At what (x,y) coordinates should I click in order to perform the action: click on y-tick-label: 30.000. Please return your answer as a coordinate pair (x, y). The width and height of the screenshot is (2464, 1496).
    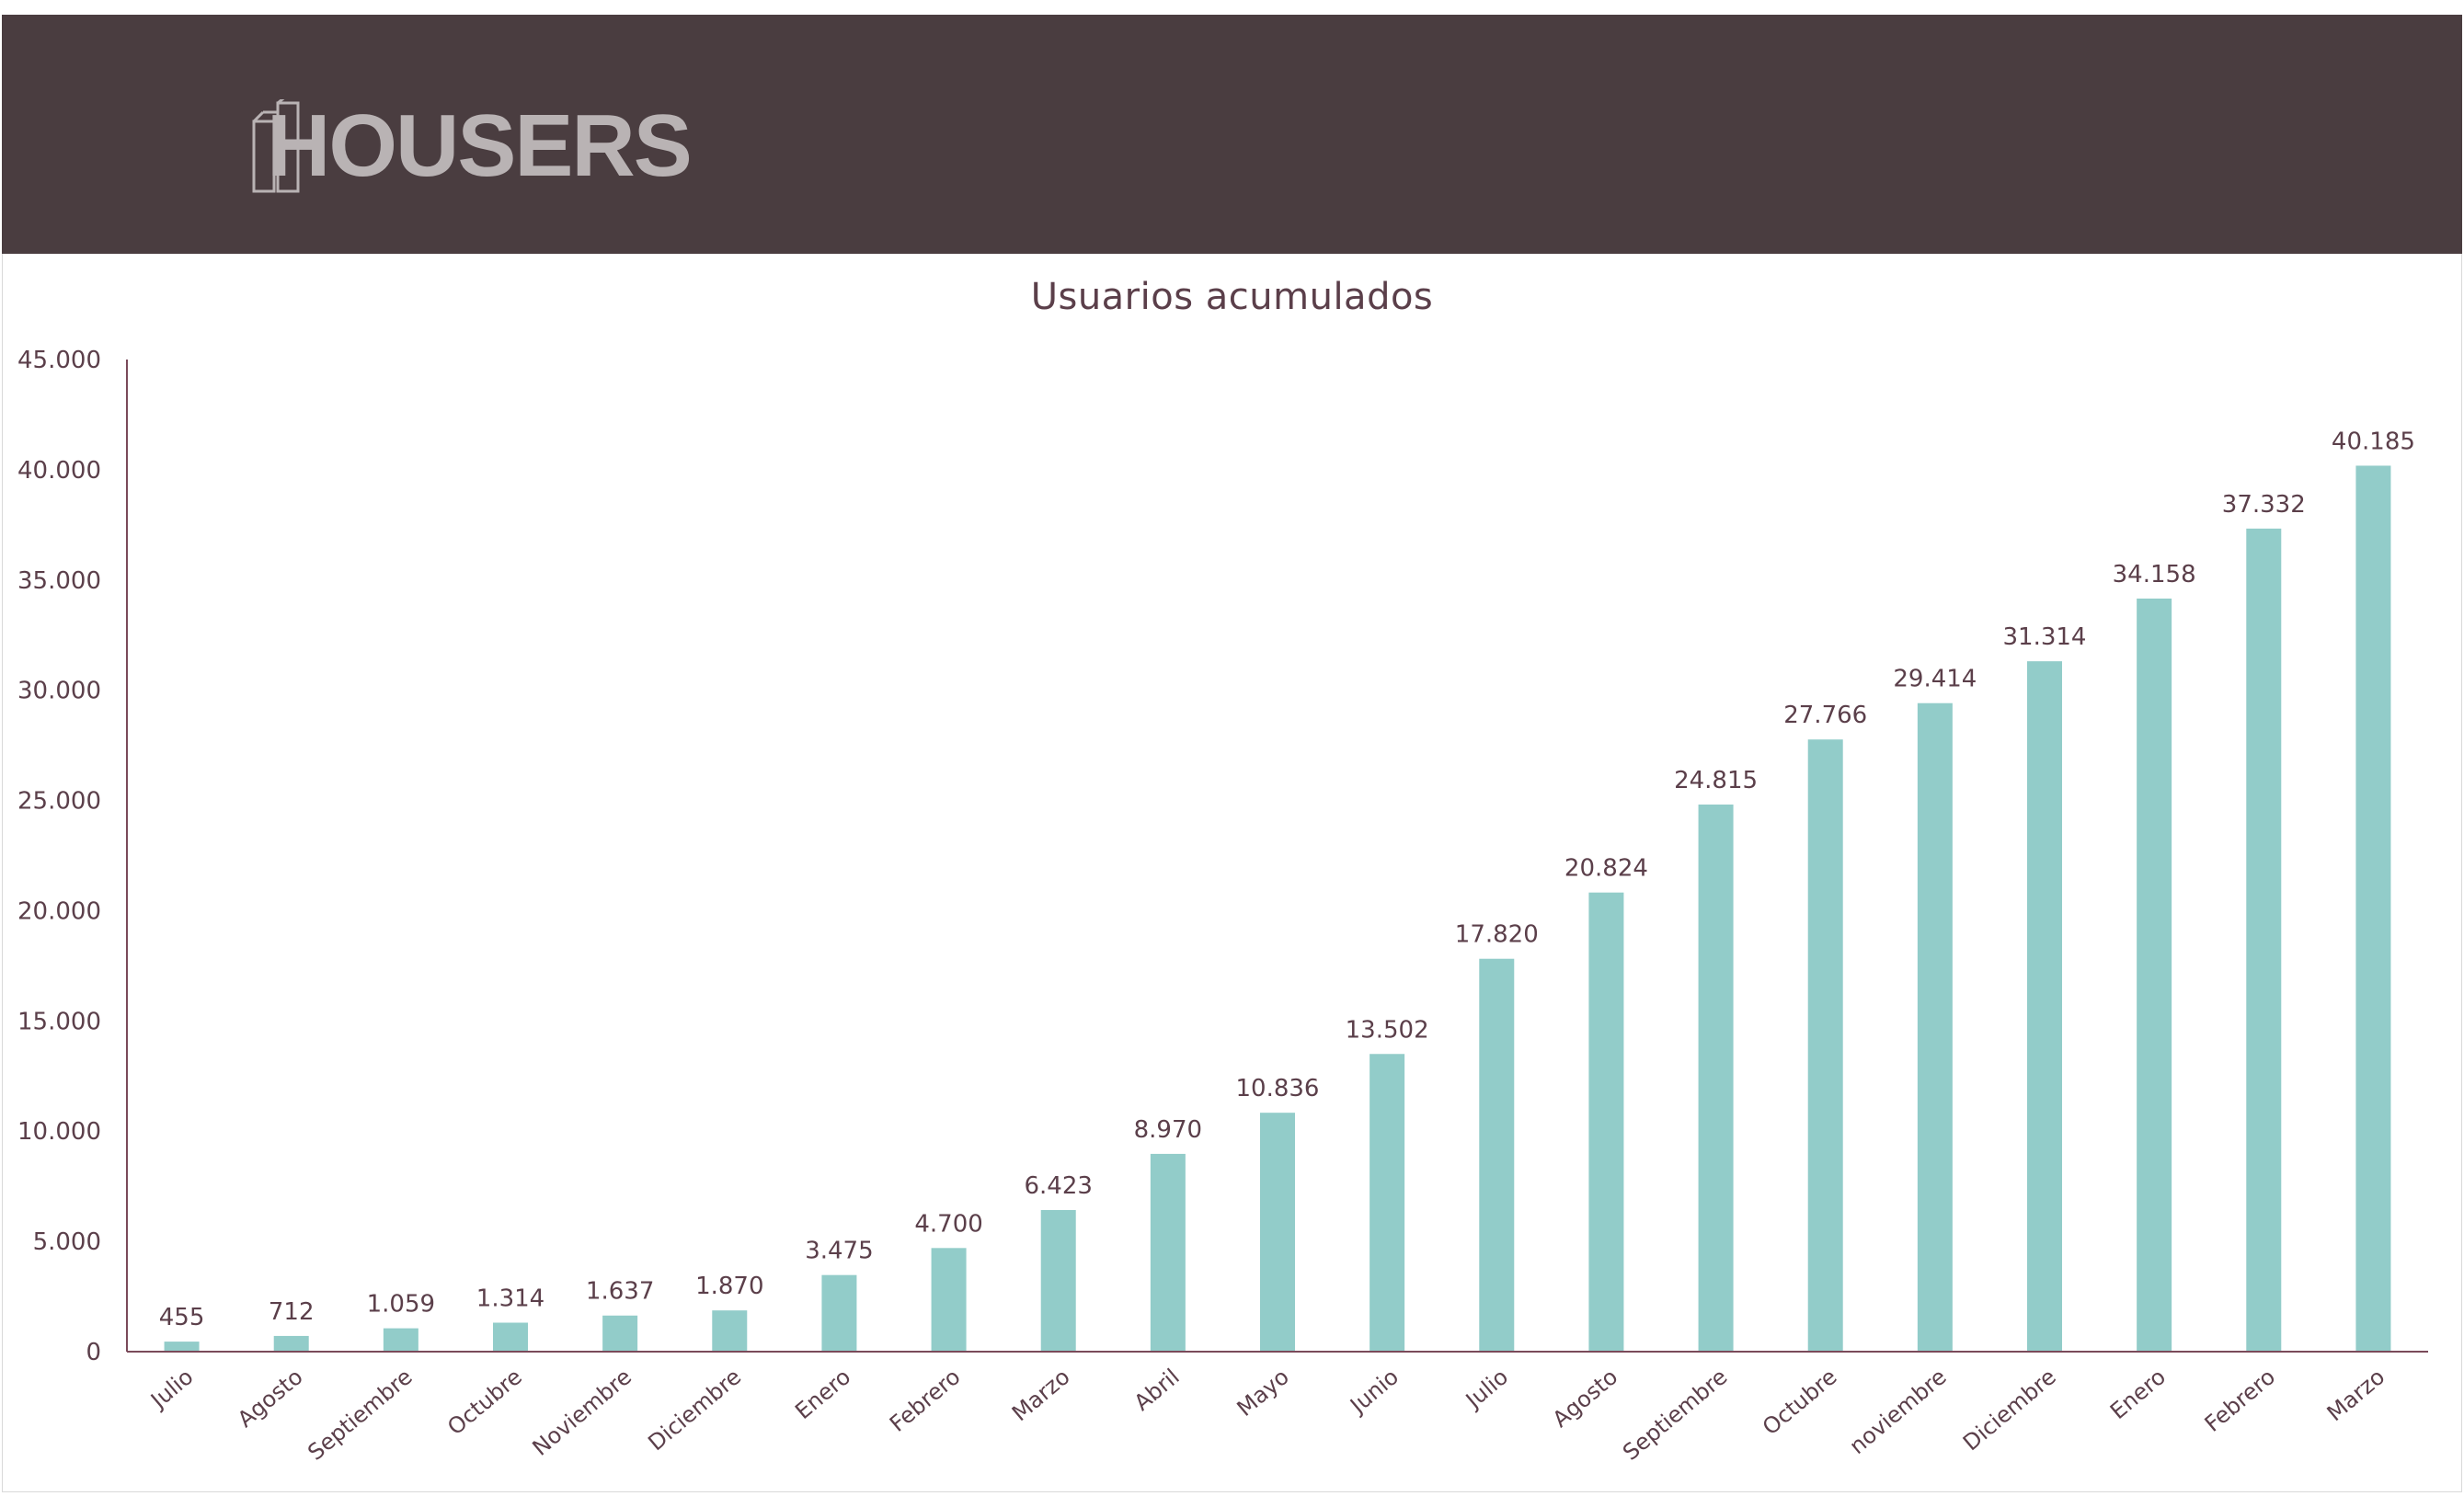
    Looking at the image, I should click on (59, 691).